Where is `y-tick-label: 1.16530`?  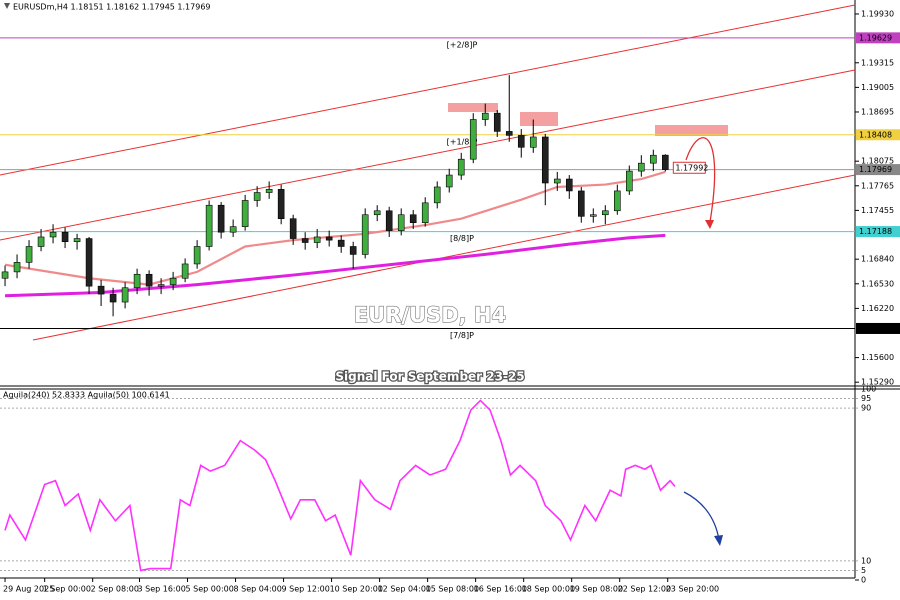
y-tick-label: 1.16530 is located at coordinates (877, 283).